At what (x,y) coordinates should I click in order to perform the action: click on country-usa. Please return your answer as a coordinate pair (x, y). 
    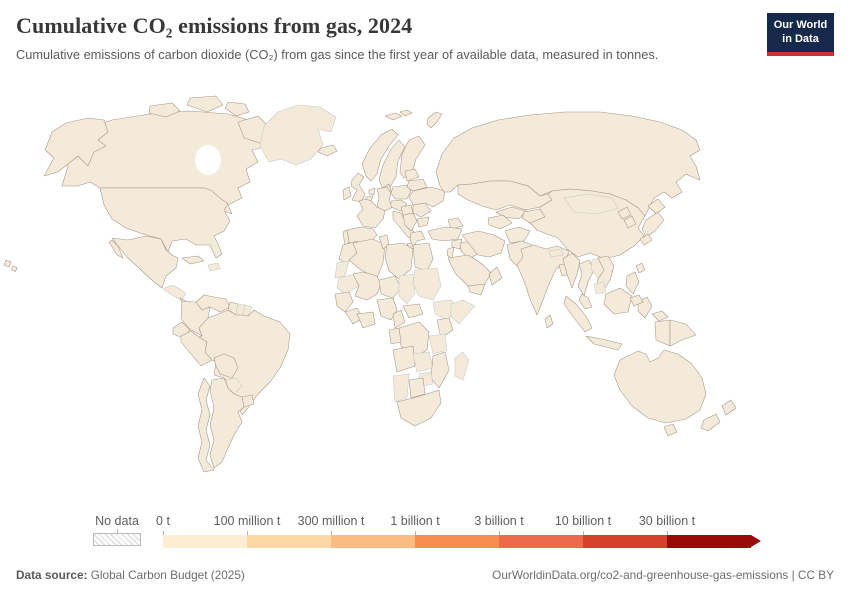
    Looking at the image, I should click on (165, 223).